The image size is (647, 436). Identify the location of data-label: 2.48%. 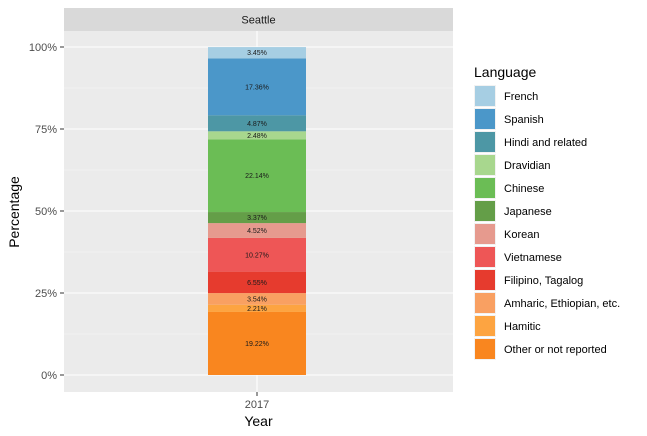
(257, 136).